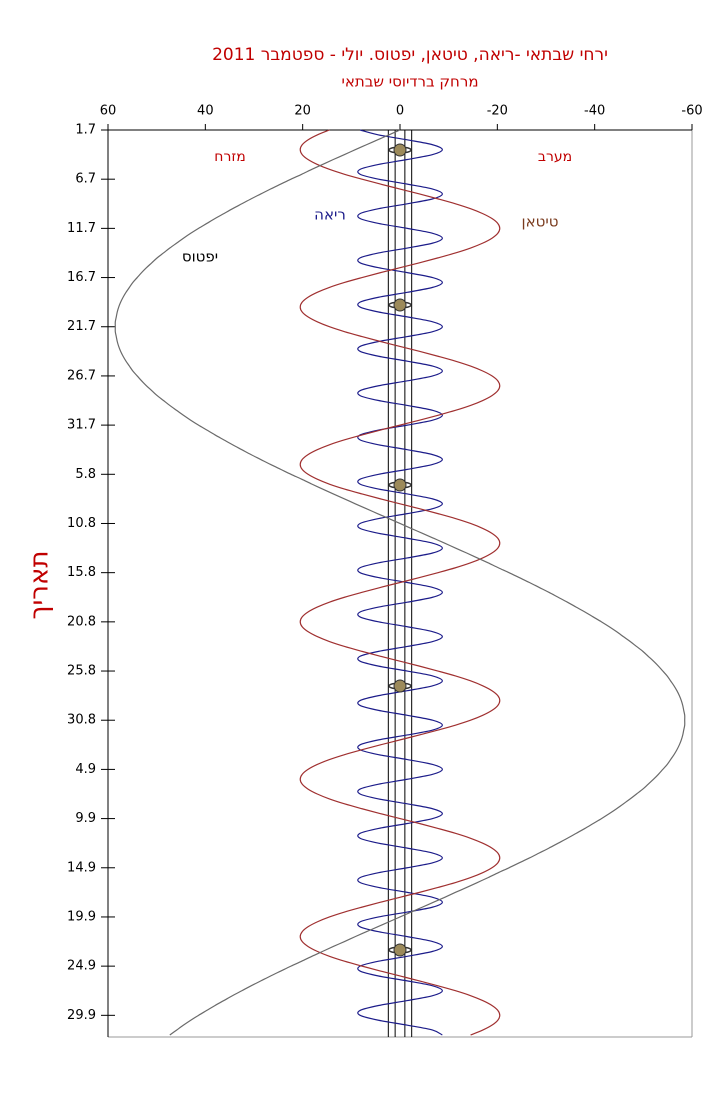  Describe the element at coordinates (400, 111) in the screenshot. I see `x-tick-label: 0` at that location.